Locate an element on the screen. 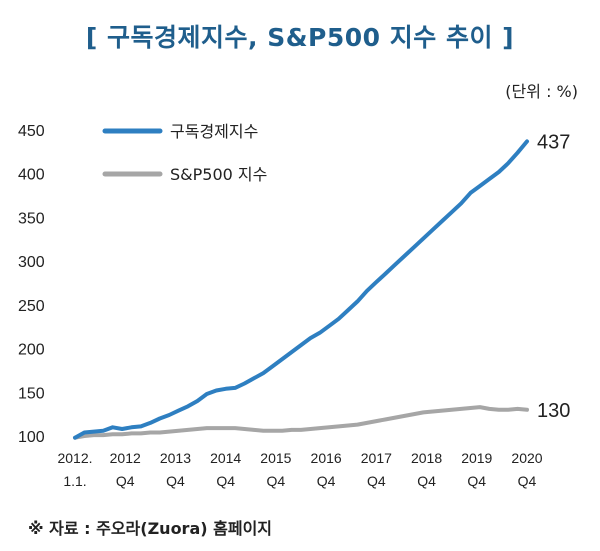 The image size is (600, 551). series-end-value: 130 is located at coordinates (553, 411).